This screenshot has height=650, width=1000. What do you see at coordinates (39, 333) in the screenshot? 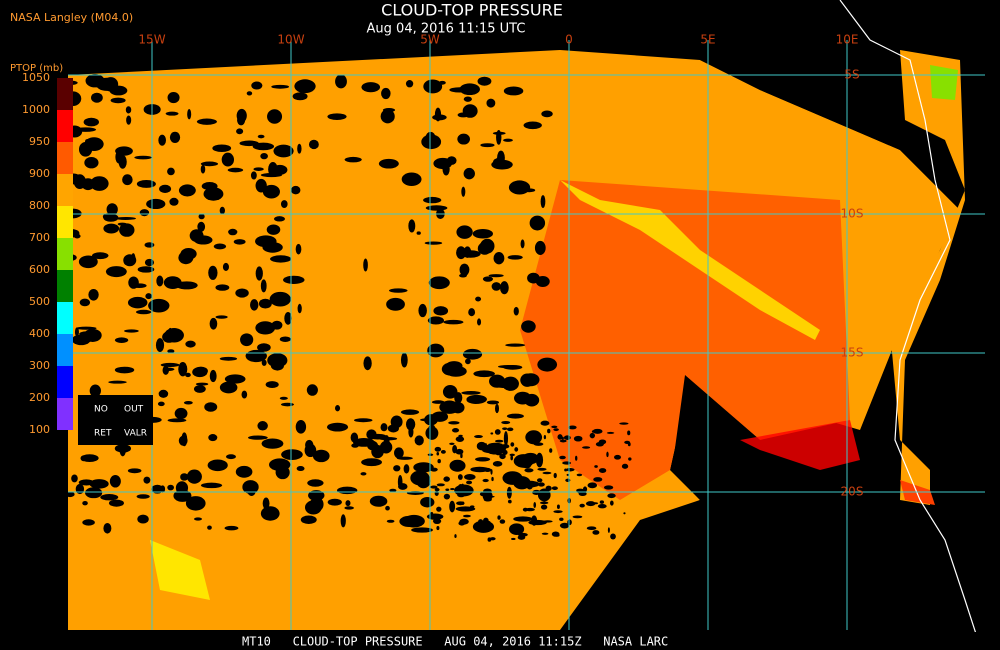
I see `legend-label: 400` at bounding box center [39, 333].